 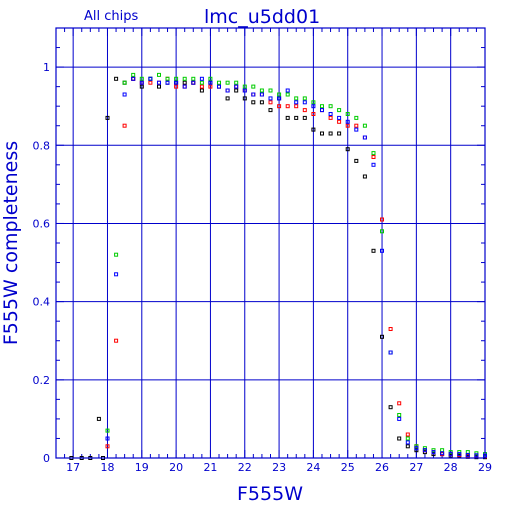 I want to click on chart-subtitle: All chips, so click(x=111, y=16).